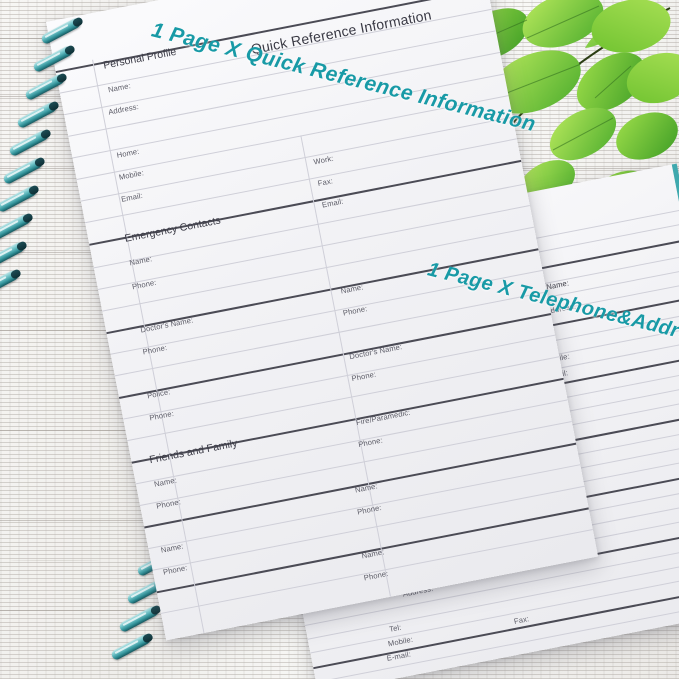 Image resolution: width=679 pixels, height=679 pixels. I want to click on column-divider-right, so click(346, 366).